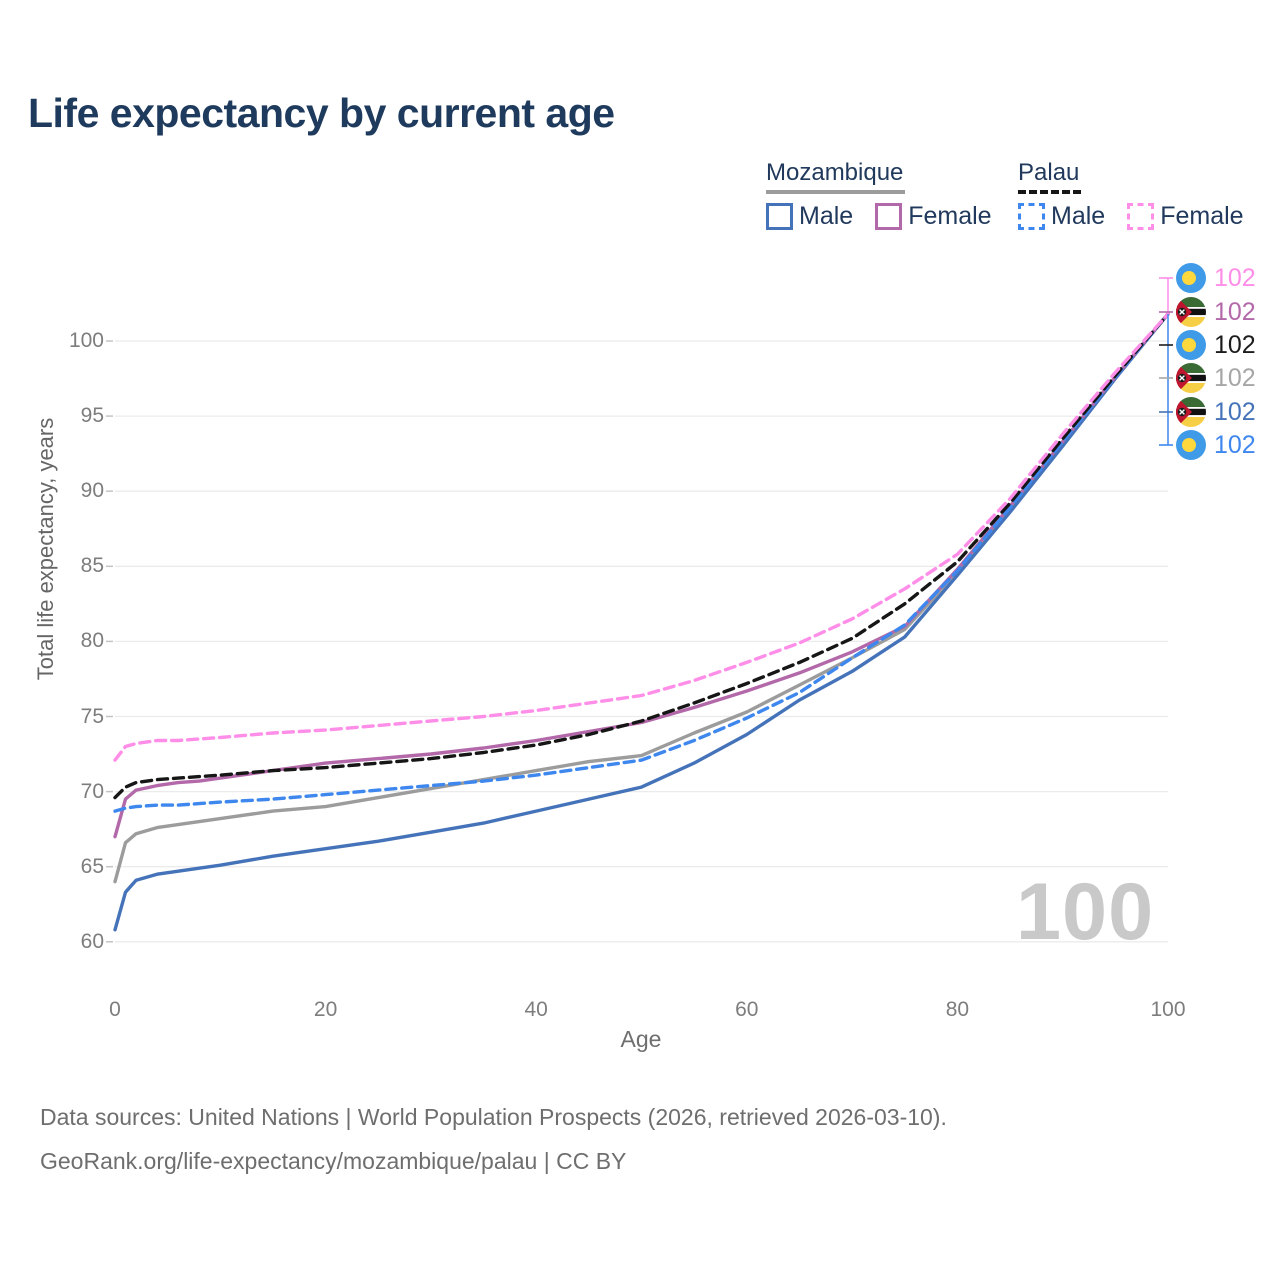  I want to click on legend-group-mozambique: Mozambique Male Female, so click(890, 195).